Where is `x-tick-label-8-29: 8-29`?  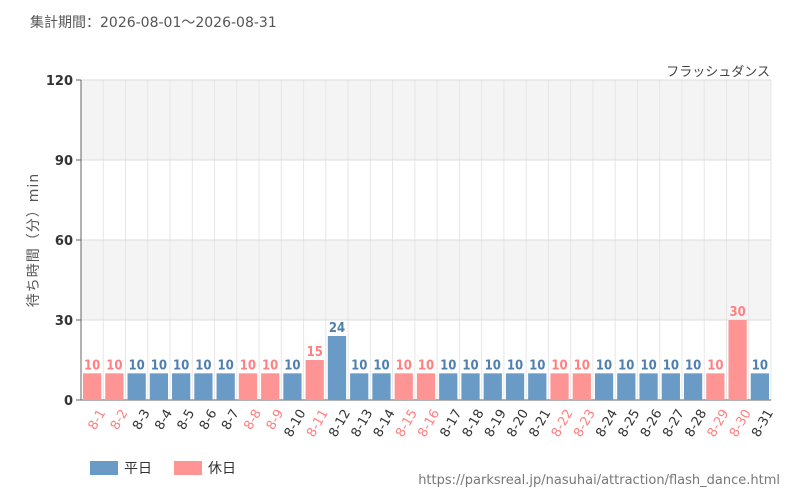
x-tick-label-8-29: 8-29 is located at coordinates (719, 423).